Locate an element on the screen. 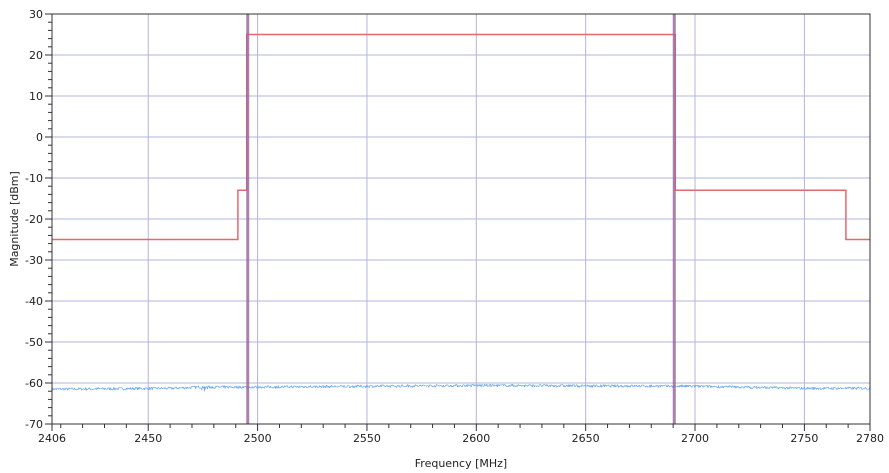 The height and width of the screenshot is (473, 889). spectrum-trace is located at coordinates (460, 387).